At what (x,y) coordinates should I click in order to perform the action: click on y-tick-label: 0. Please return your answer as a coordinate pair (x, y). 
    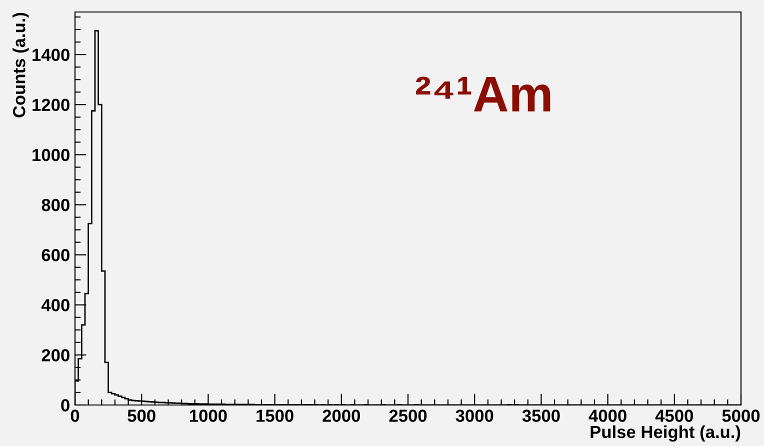
    Looking at the image, I should click on (65, 405).